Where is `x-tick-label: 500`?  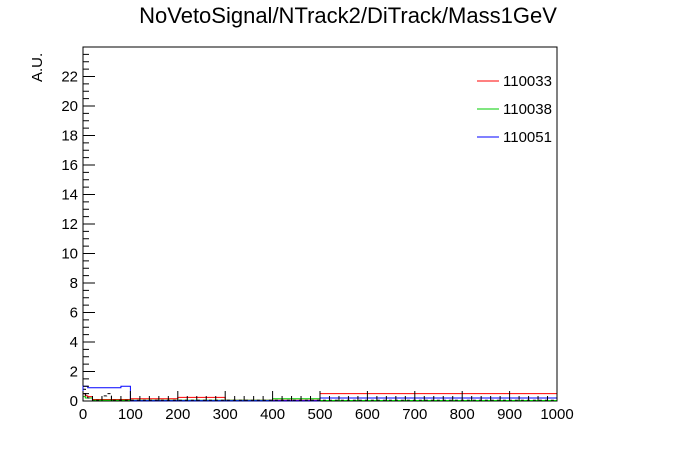 x-tick-label: 500 is located at coordinates (319, 414).